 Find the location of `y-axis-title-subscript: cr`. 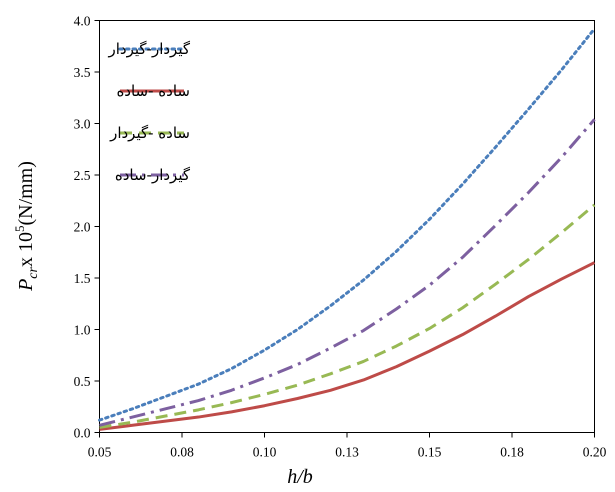

y-axis-title-subscript: cr is located at coordinates (33, 272).